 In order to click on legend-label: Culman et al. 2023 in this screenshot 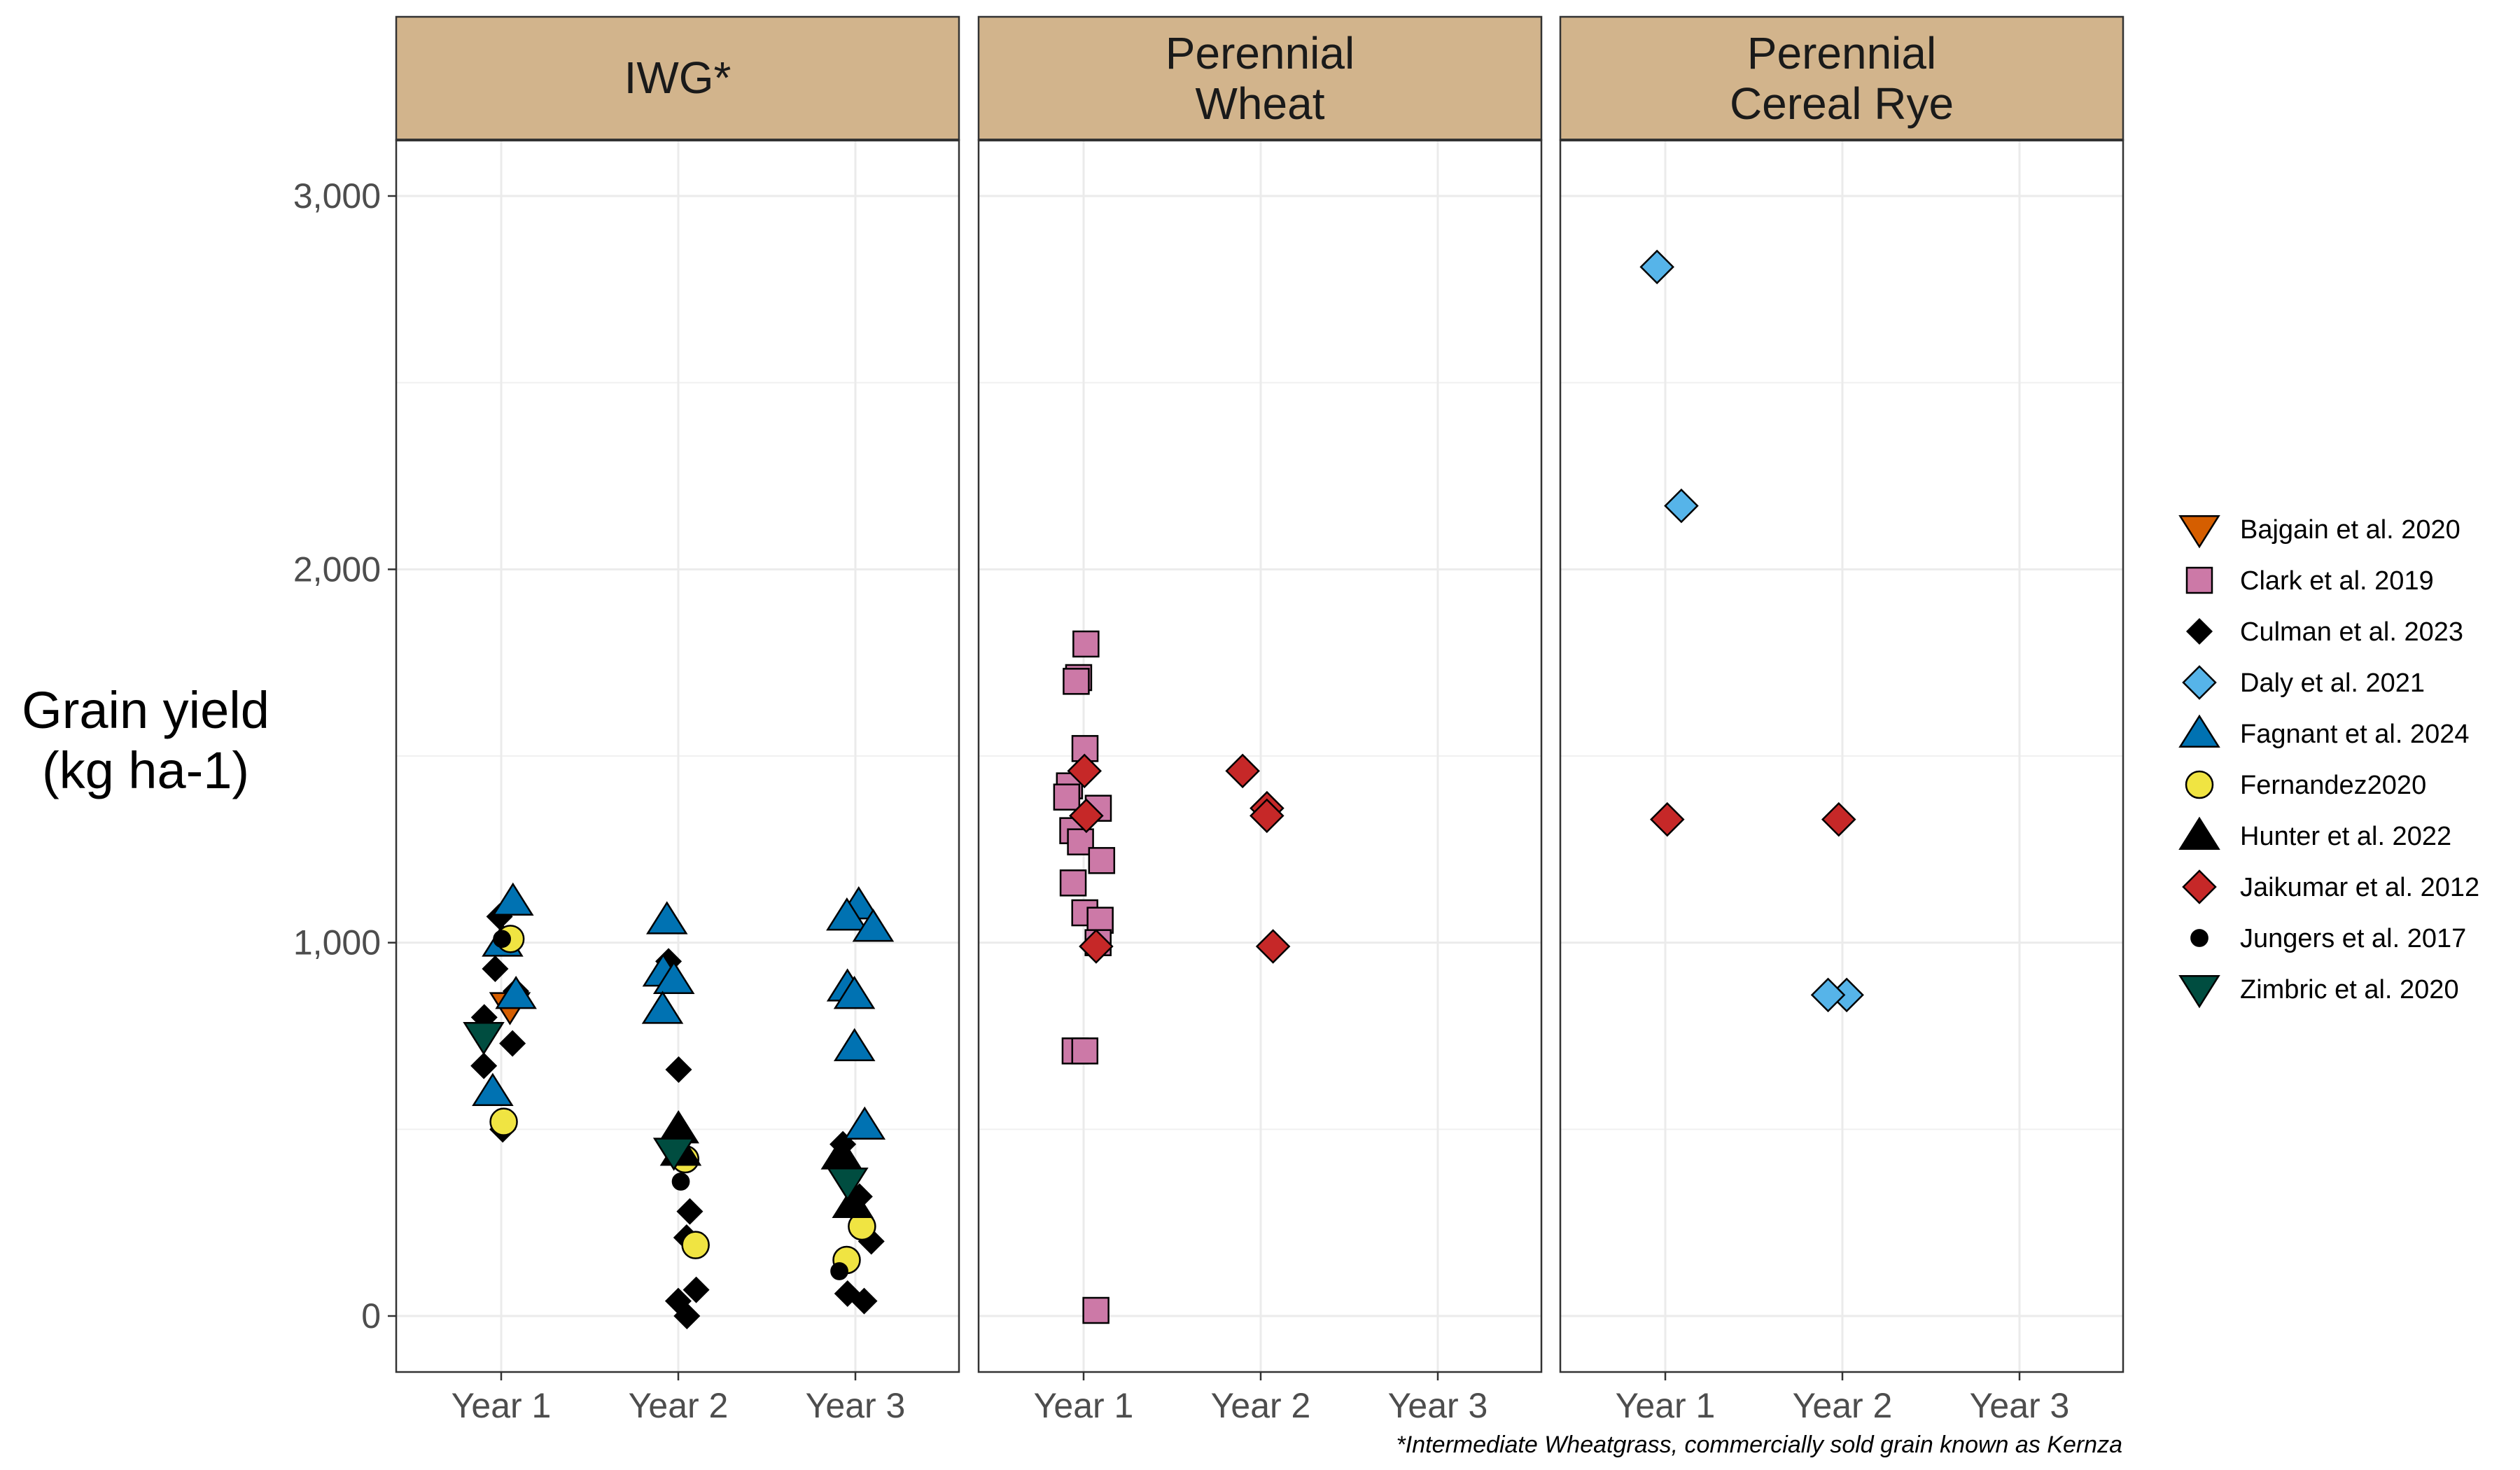, I will do `click(2351, 632)`.